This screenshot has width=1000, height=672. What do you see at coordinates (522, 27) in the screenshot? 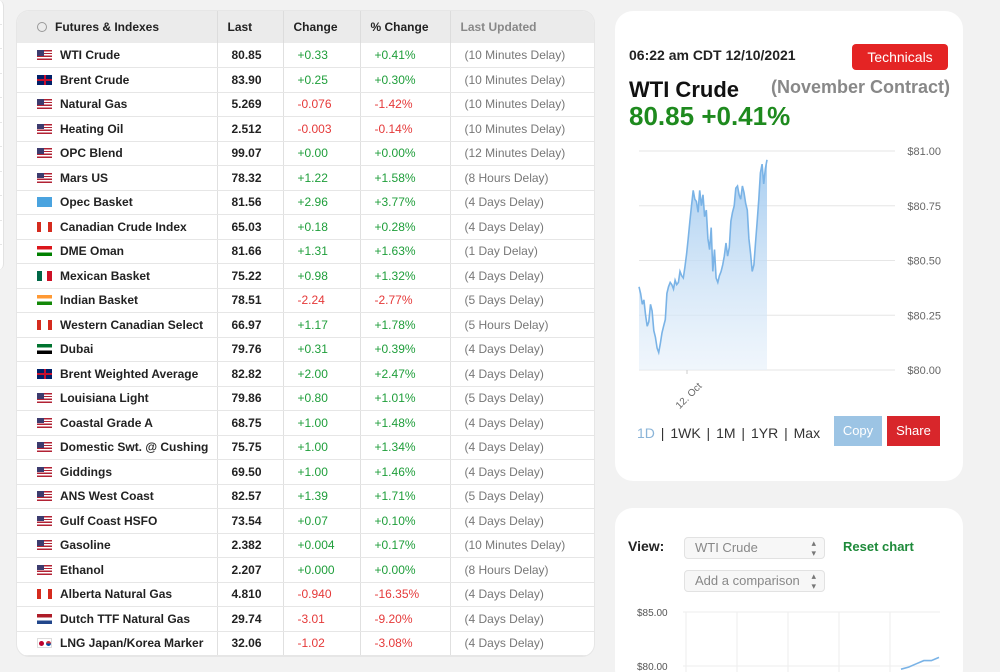
I see `header-last-updated: Last Updated` at bounding box center [522, 27].